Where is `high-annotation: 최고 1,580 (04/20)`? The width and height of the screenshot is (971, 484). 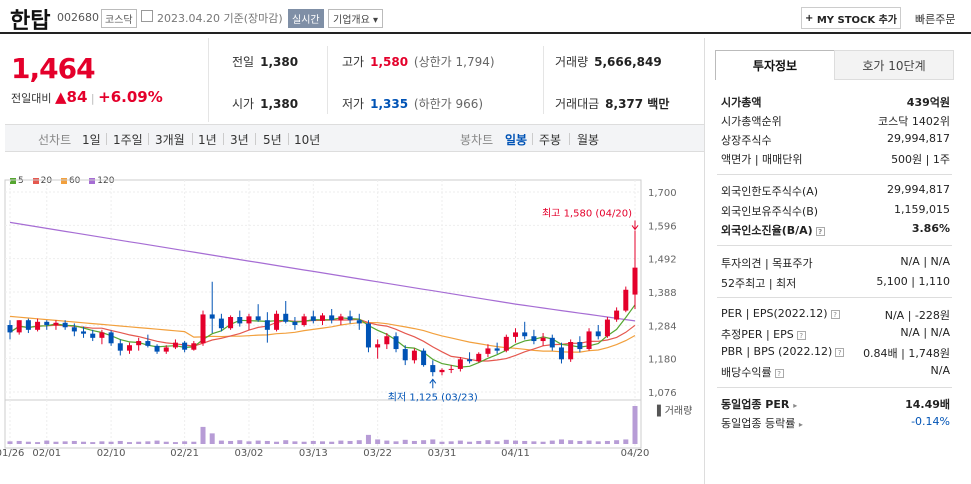 high-annotation: 최고 1,580 (04/20) is located at coordinates (587, 213).